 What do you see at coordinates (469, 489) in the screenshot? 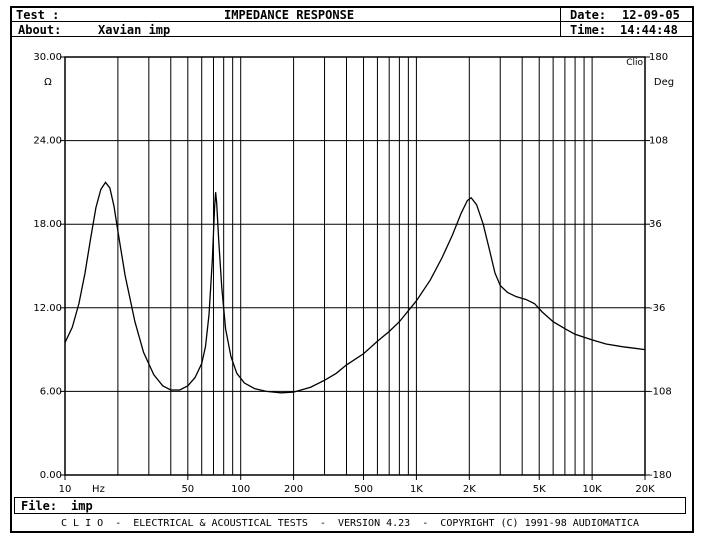
I see `x-tick-label: 2K` at bounding box center [469, 489].